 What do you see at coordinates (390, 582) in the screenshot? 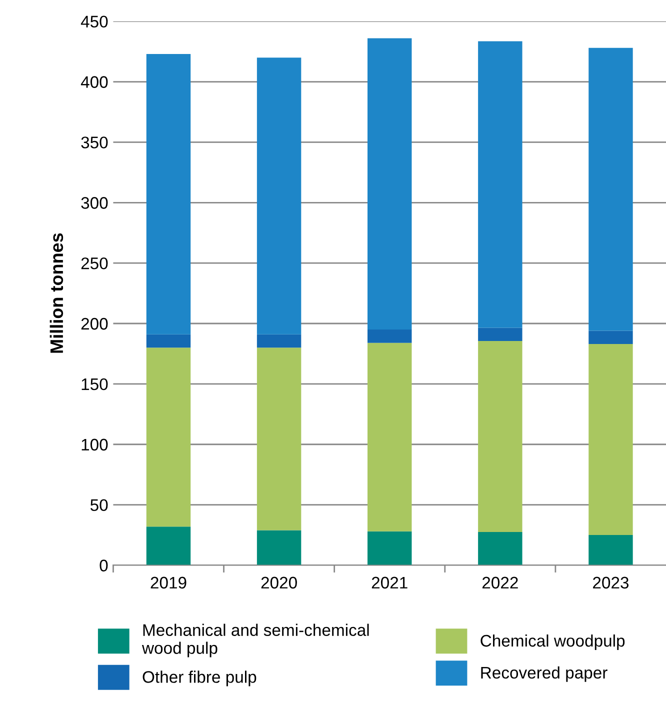
I see `x-tick-label: 2021` at bounding box center [390, 582].